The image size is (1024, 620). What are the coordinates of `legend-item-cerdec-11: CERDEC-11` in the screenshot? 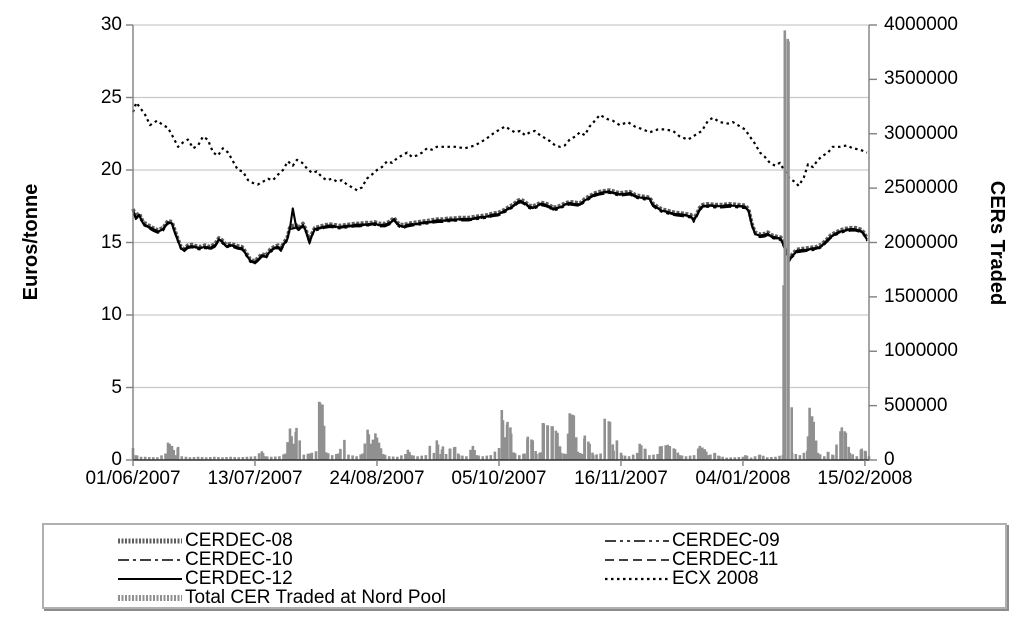 It's located at (692, 559).